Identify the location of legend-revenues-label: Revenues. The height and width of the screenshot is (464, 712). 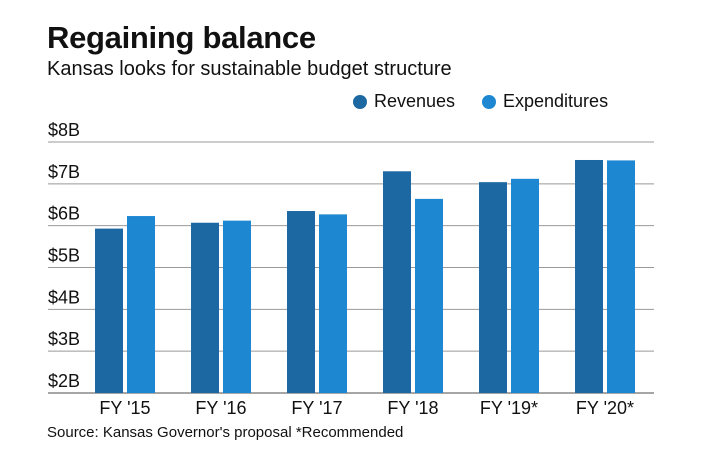
(415, 101).